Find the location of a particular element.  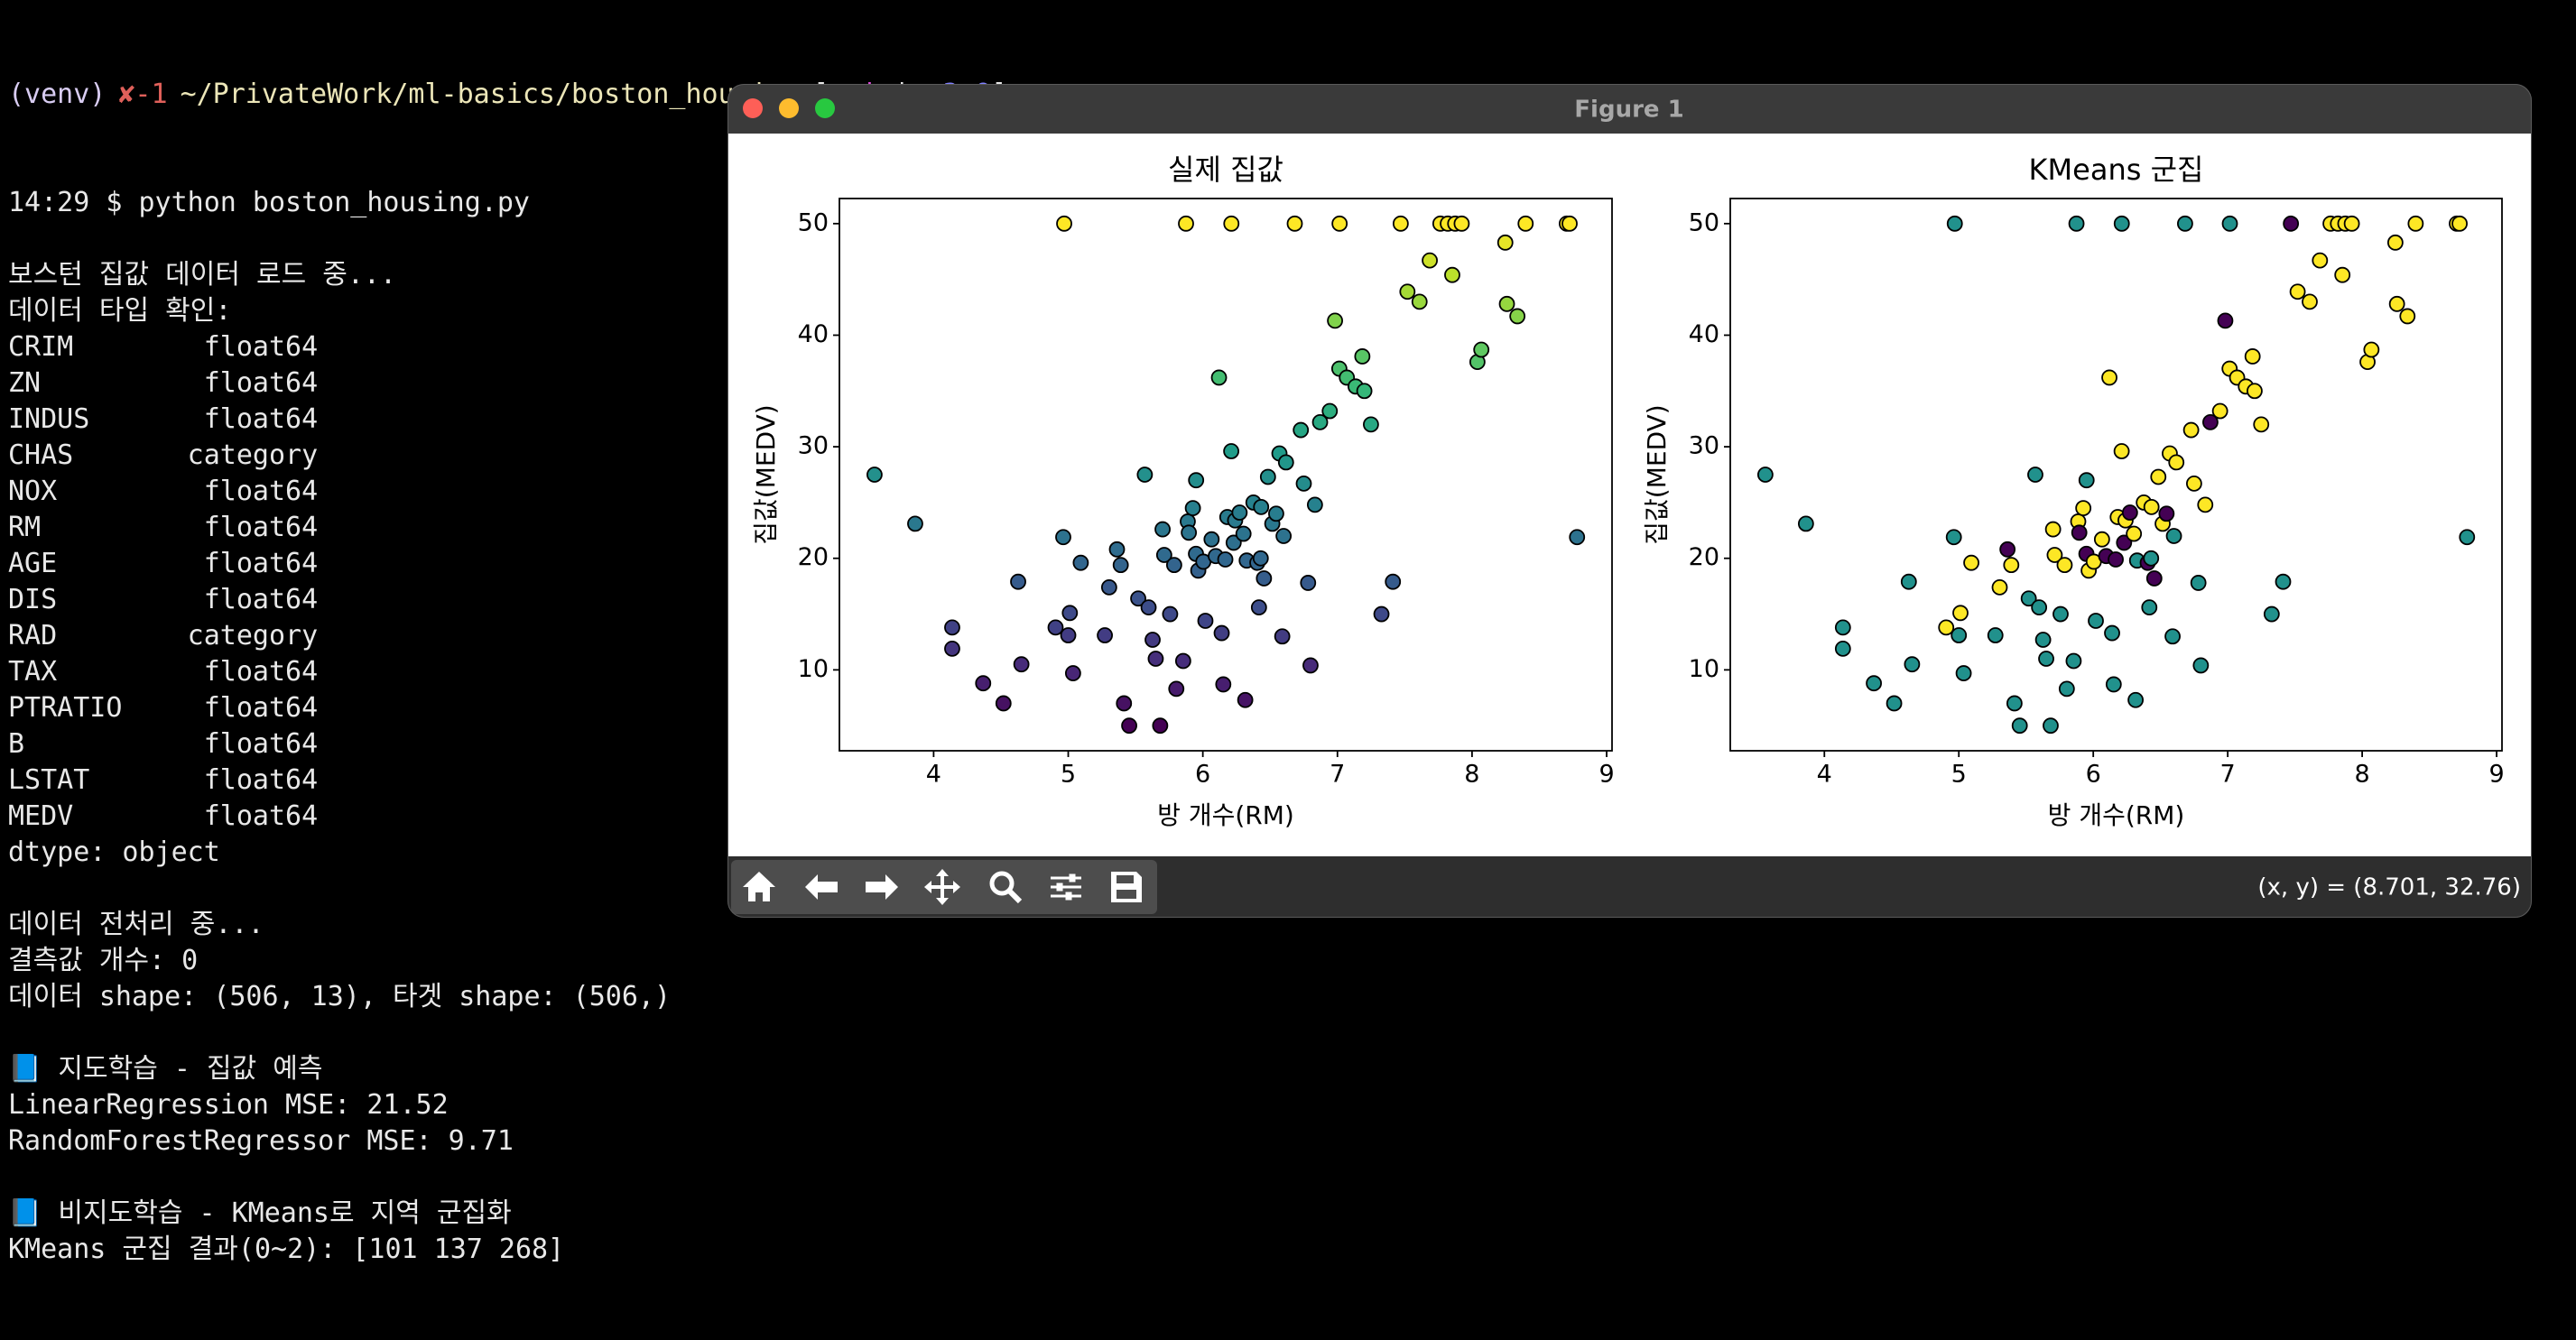

output-line: RM float64 is located at coordinates (163, 527).